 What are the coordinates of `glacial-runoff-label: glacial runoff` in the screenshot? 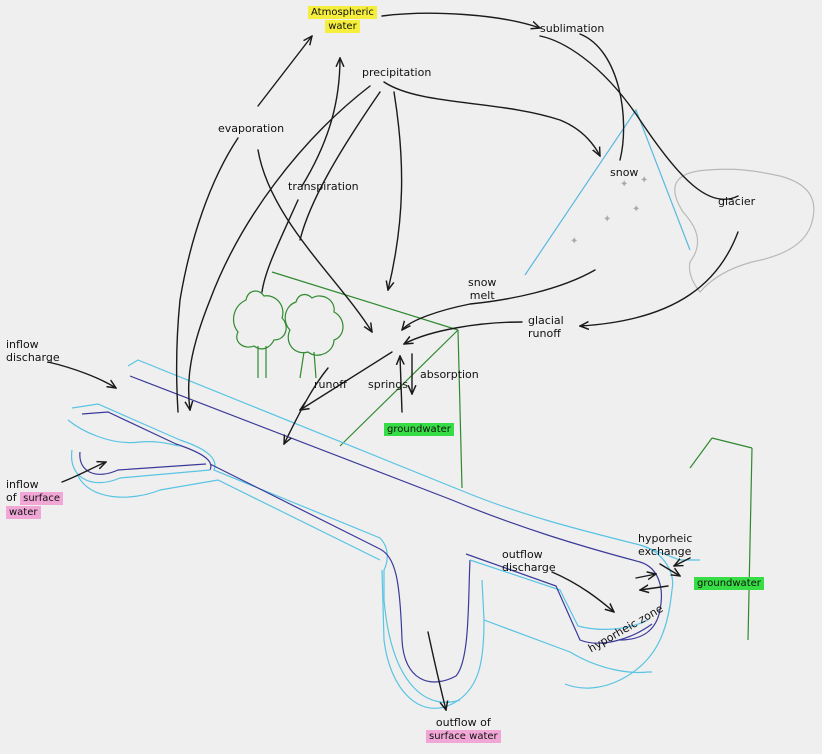 It's located at (546, 327).